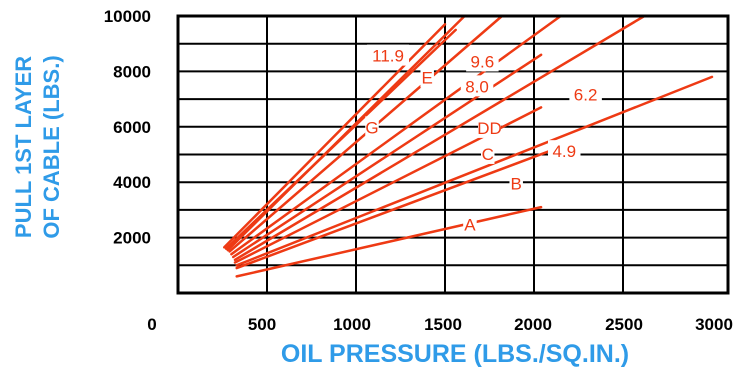  I want to click on series-label-4-9: 4.9, so click(564, 151).